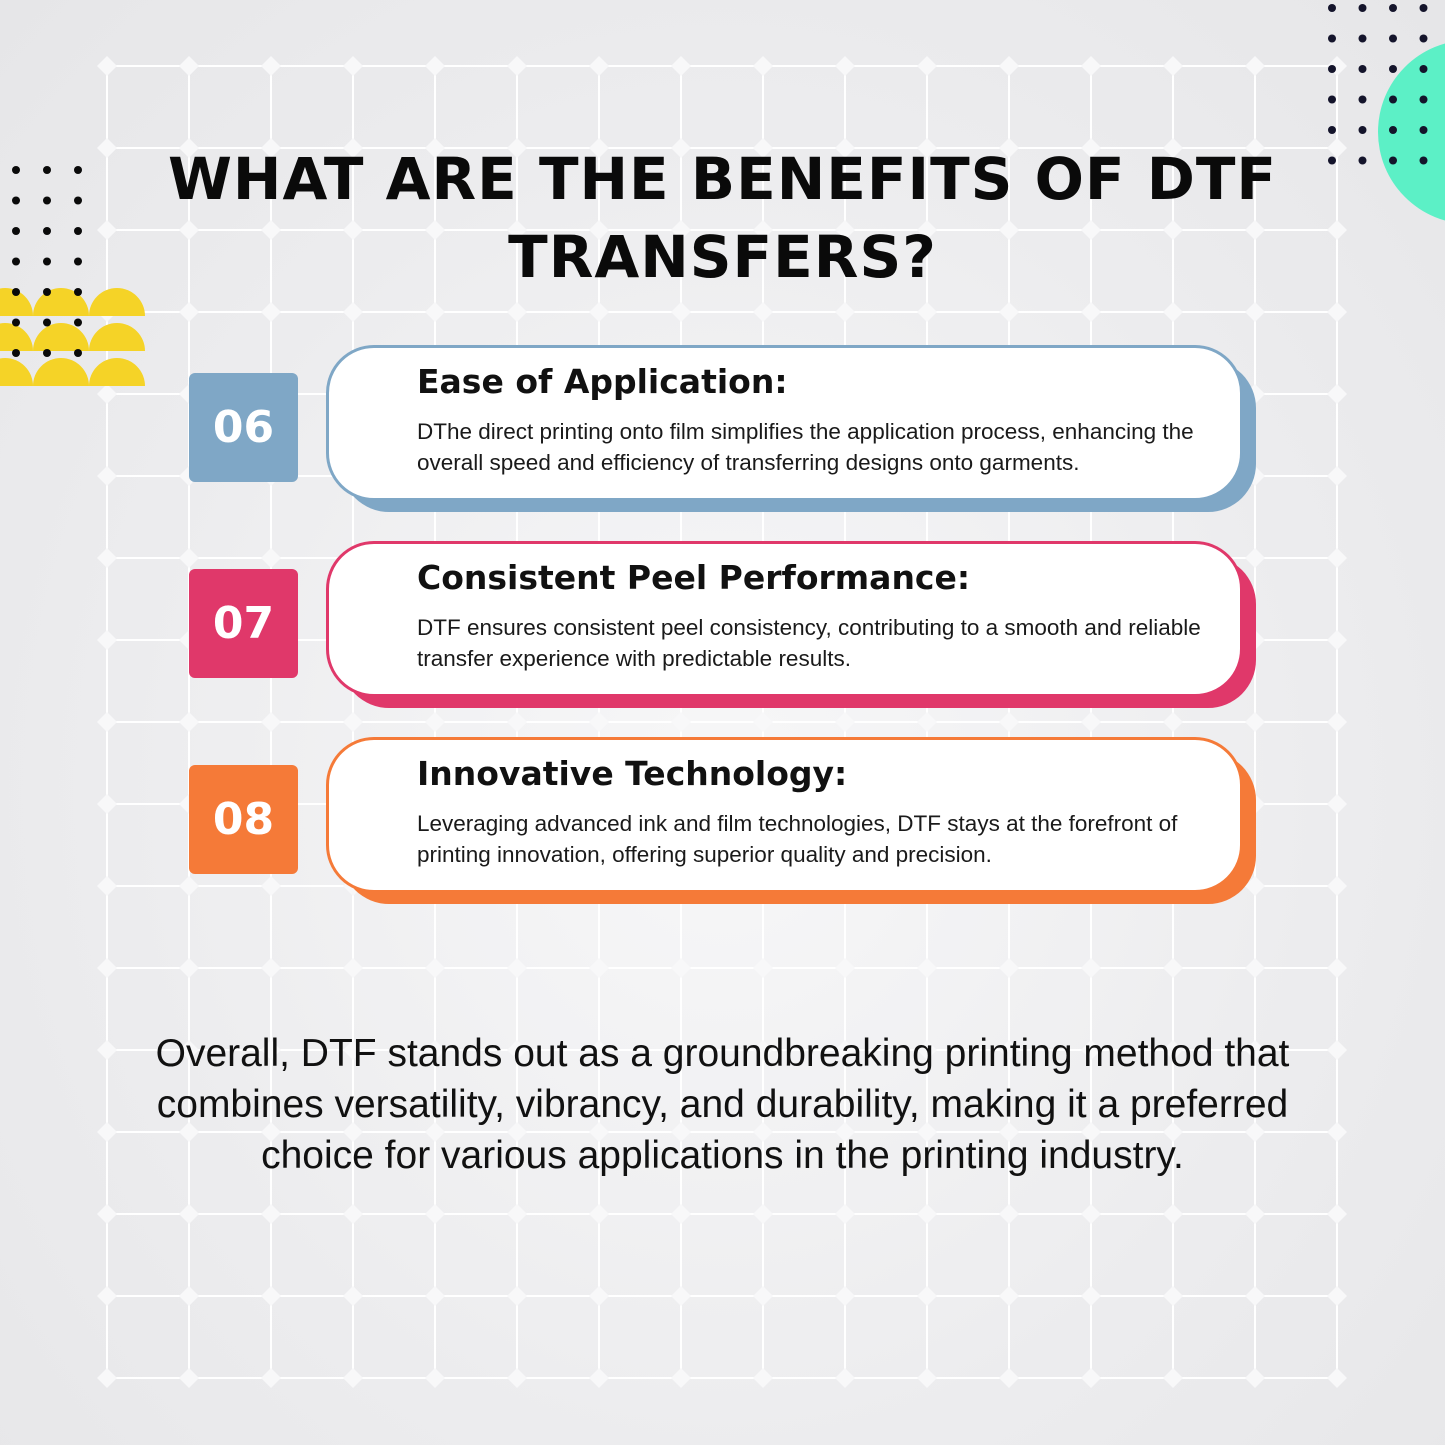  Describe the element at coordinates (243, 427) in the screenshot. I see `benefit-number-badge: 06` at that location.